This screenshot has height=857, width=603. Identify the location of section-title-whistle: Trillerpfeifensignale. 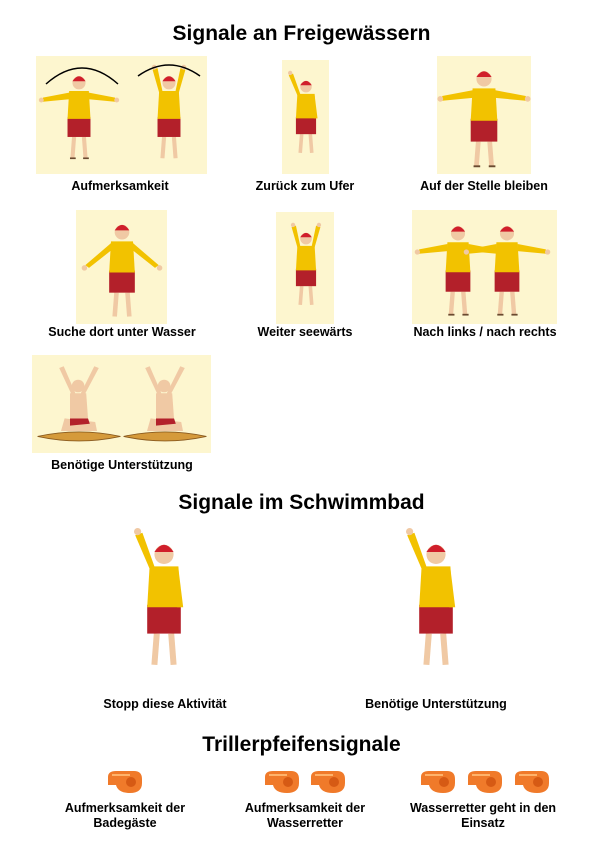
(301, 744).